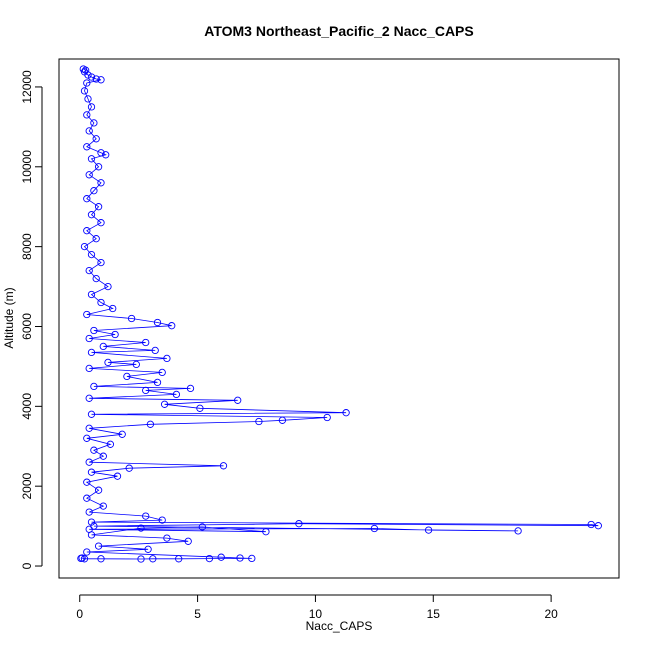  Describe the element at coordinates (551, 614) in the screenshot. I see `x-tick-label: 20` at that location.